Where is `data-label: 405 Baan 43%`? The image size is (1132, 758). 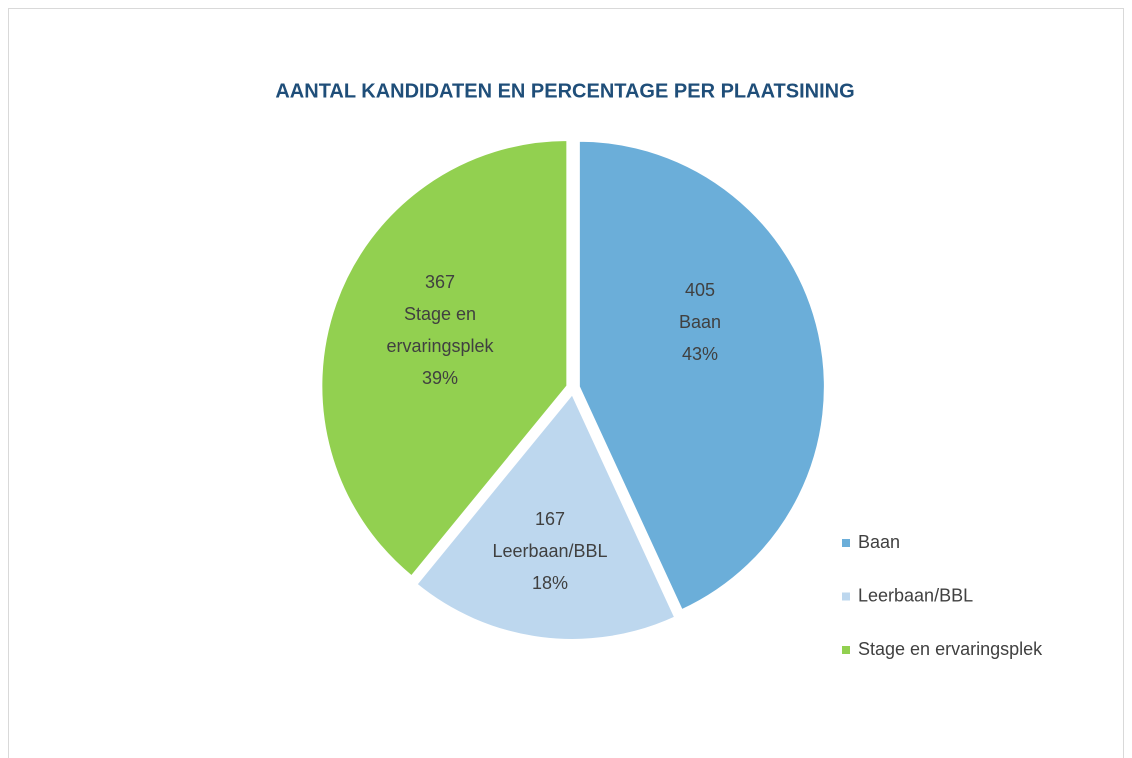 data-label: 405 Baan 43% is located at coordinates (700, 322).